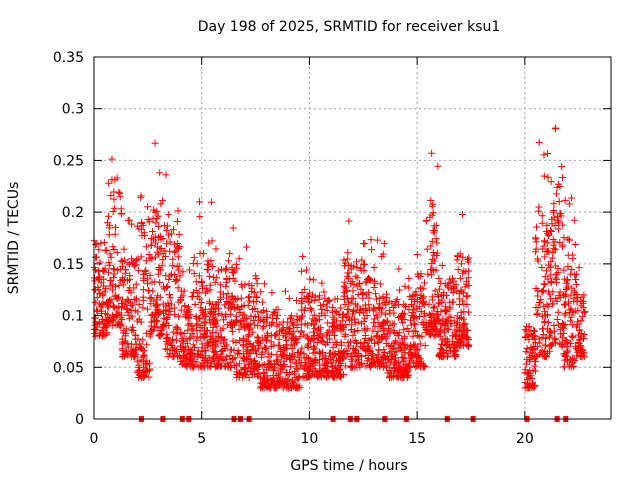  I want to click on y-tick-label: 0.3, so click(73, 110).